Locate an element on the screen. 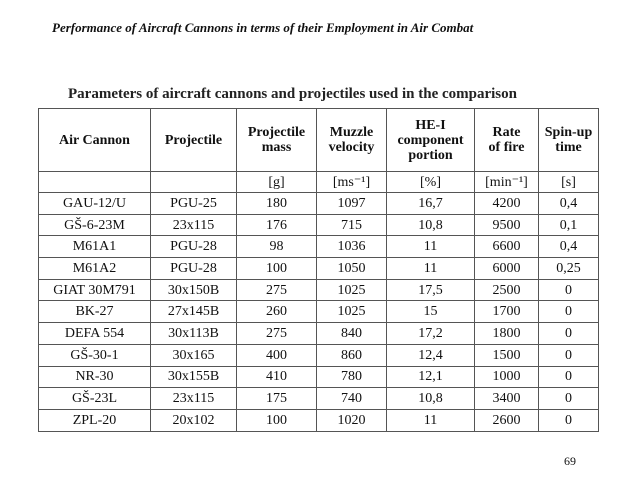 The width and height of the screenshot is (638, 479). data-row: M61A2 PGU-28 100 1050 11 6000 0,25 is located at coordinates (318, 268).